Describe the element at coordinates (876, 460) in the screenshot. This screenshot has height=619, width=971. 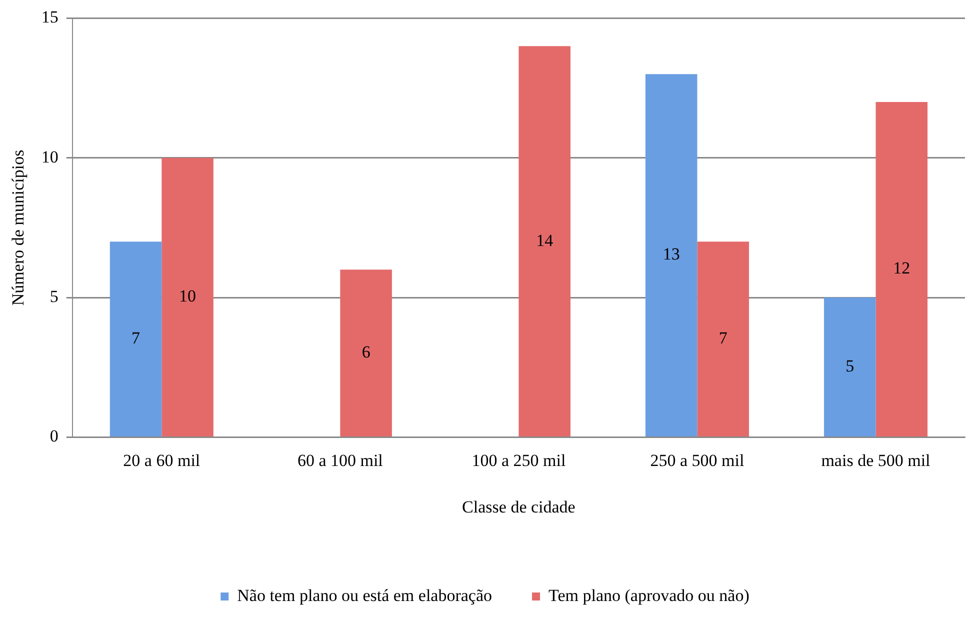
I see `x-tick-label: mais de 500 mil` at that location.